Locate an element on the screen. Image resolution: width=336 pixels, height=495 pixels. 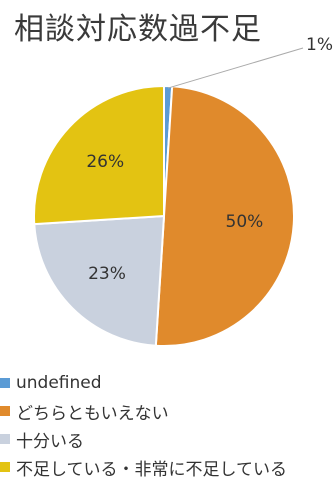
legend-item-neutral: どちらともいえない is located at coordinates (84, 411).